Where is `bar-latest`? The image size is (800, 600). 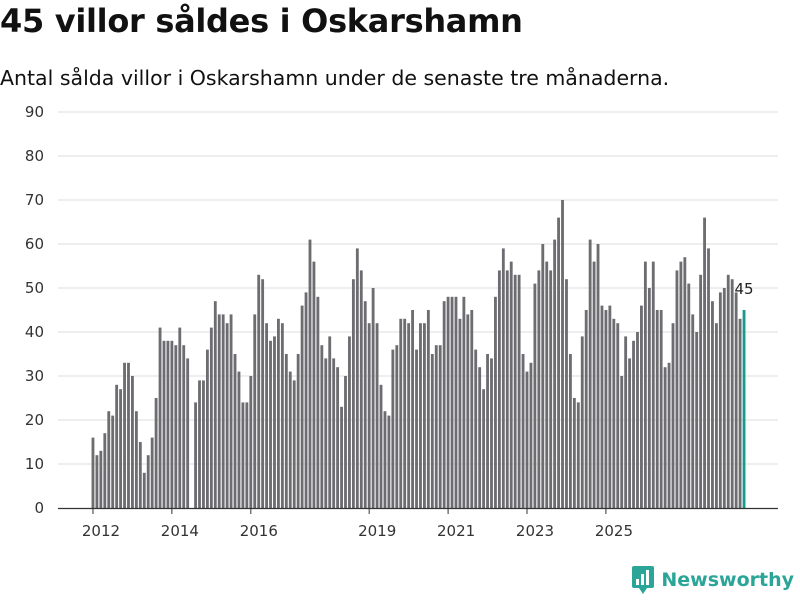 bar-latest is located at coordinates (744, 409).